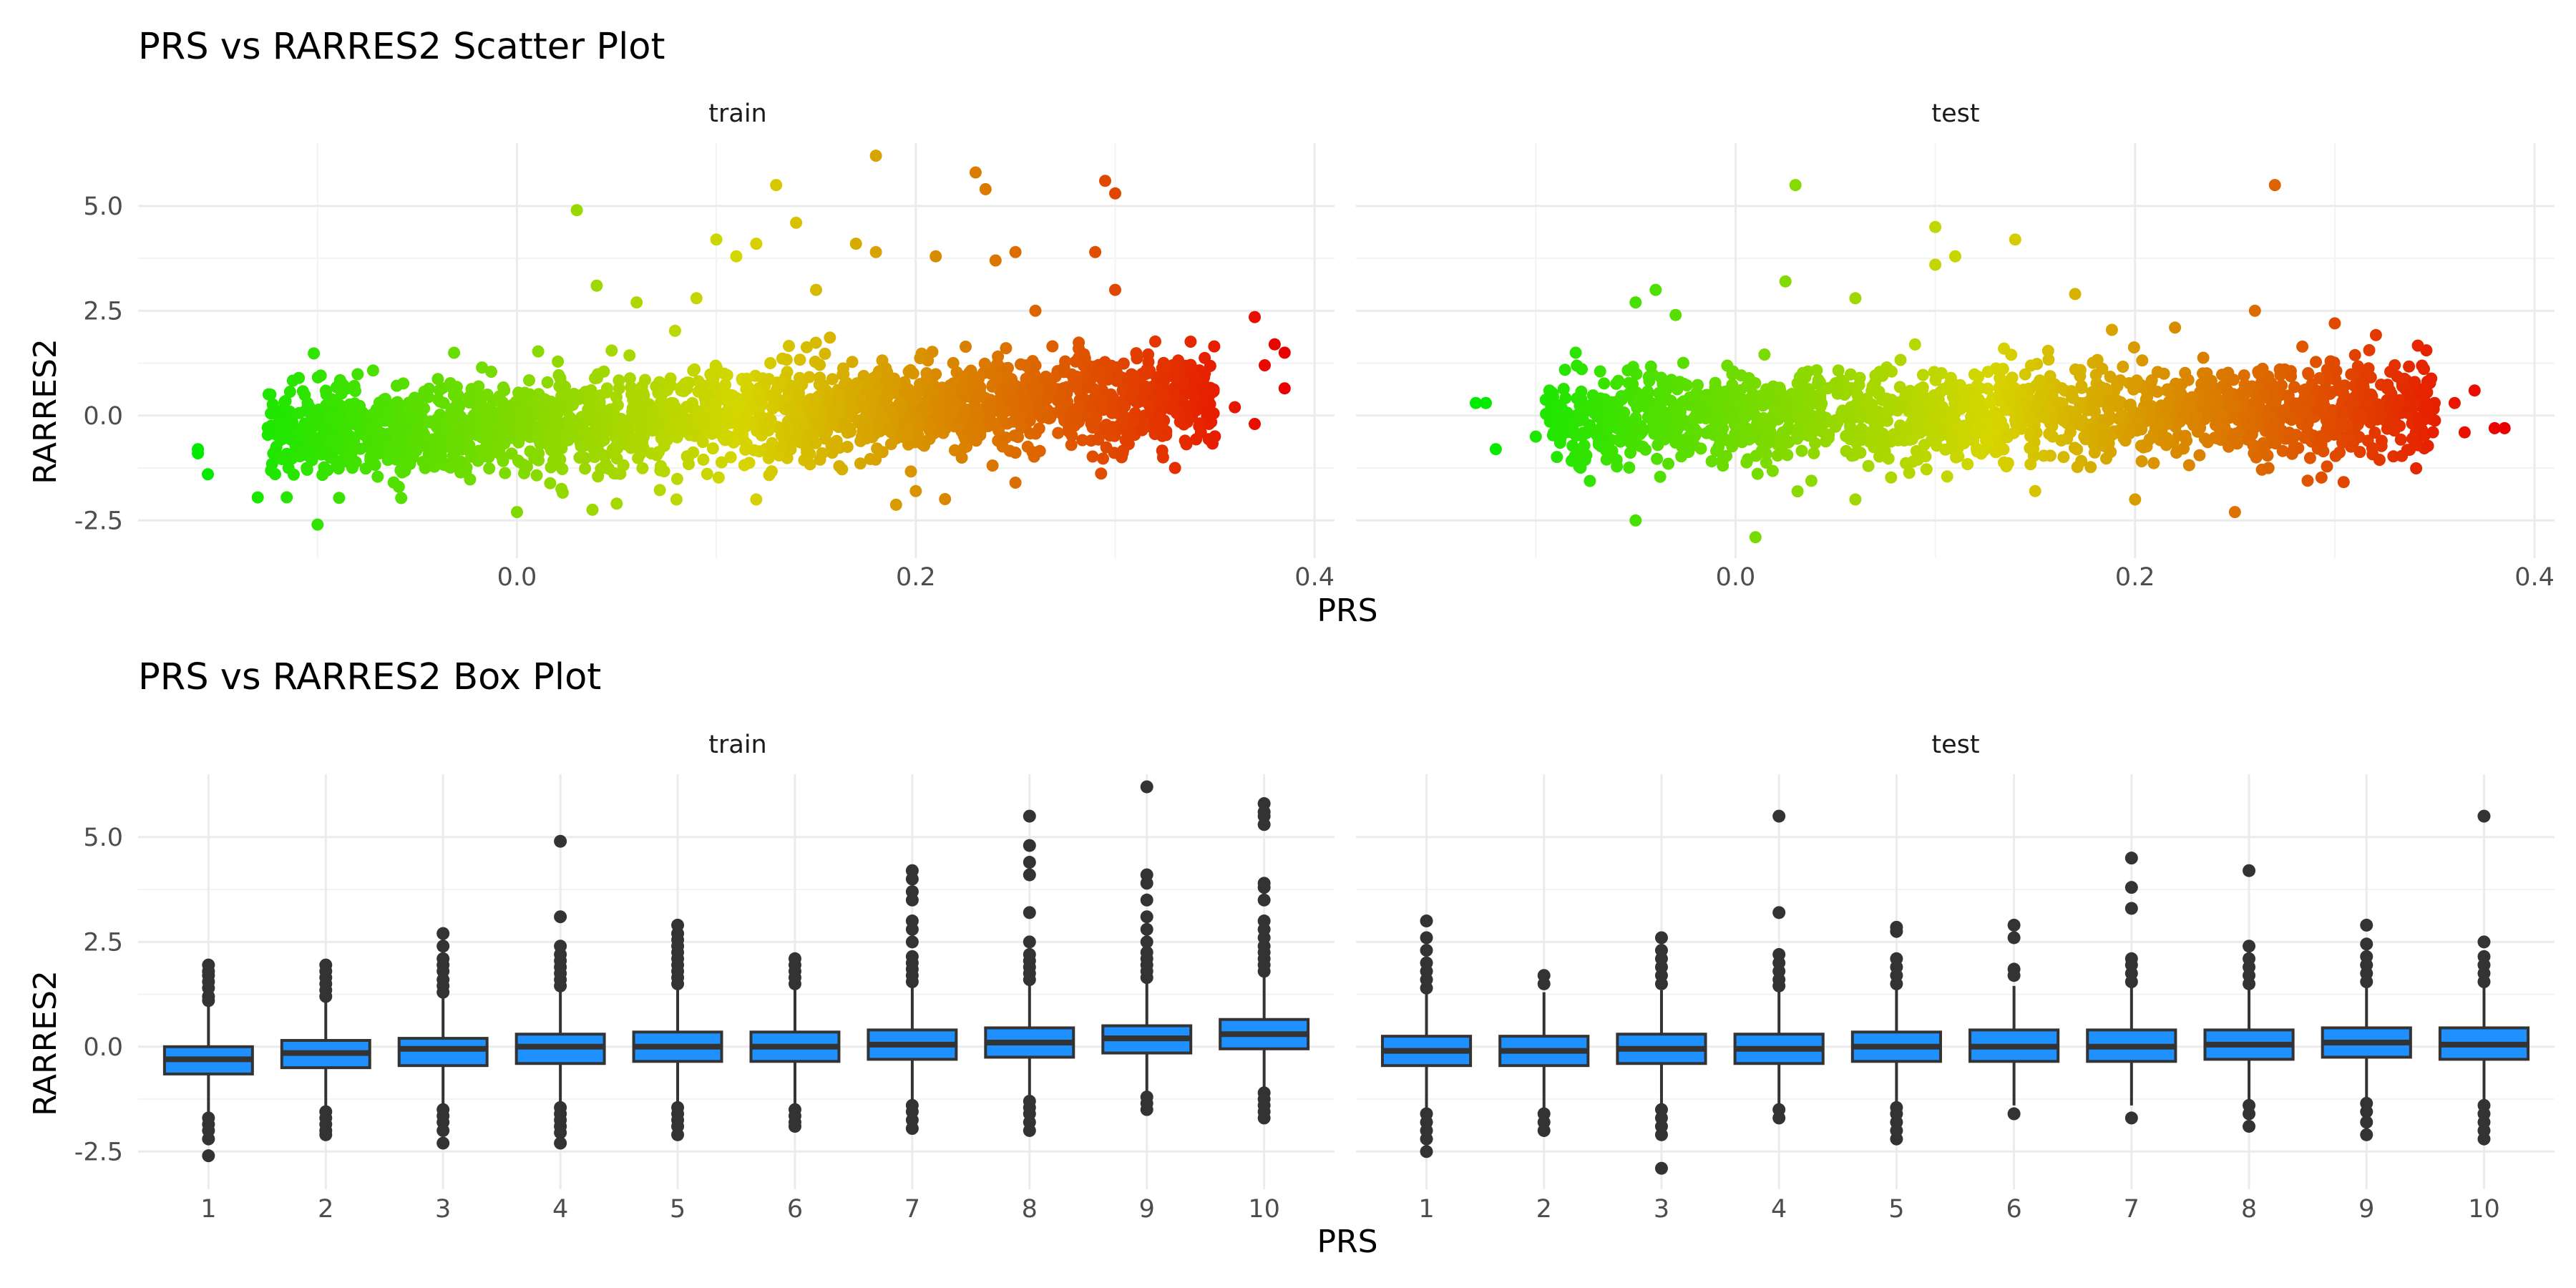 The width and height of the screenshot is (2576, 1288). What do you see at coordinates (2366, 1209) in the screenshot?
I see `x-tick-label: 9` at bounding box center [2366, 1209].